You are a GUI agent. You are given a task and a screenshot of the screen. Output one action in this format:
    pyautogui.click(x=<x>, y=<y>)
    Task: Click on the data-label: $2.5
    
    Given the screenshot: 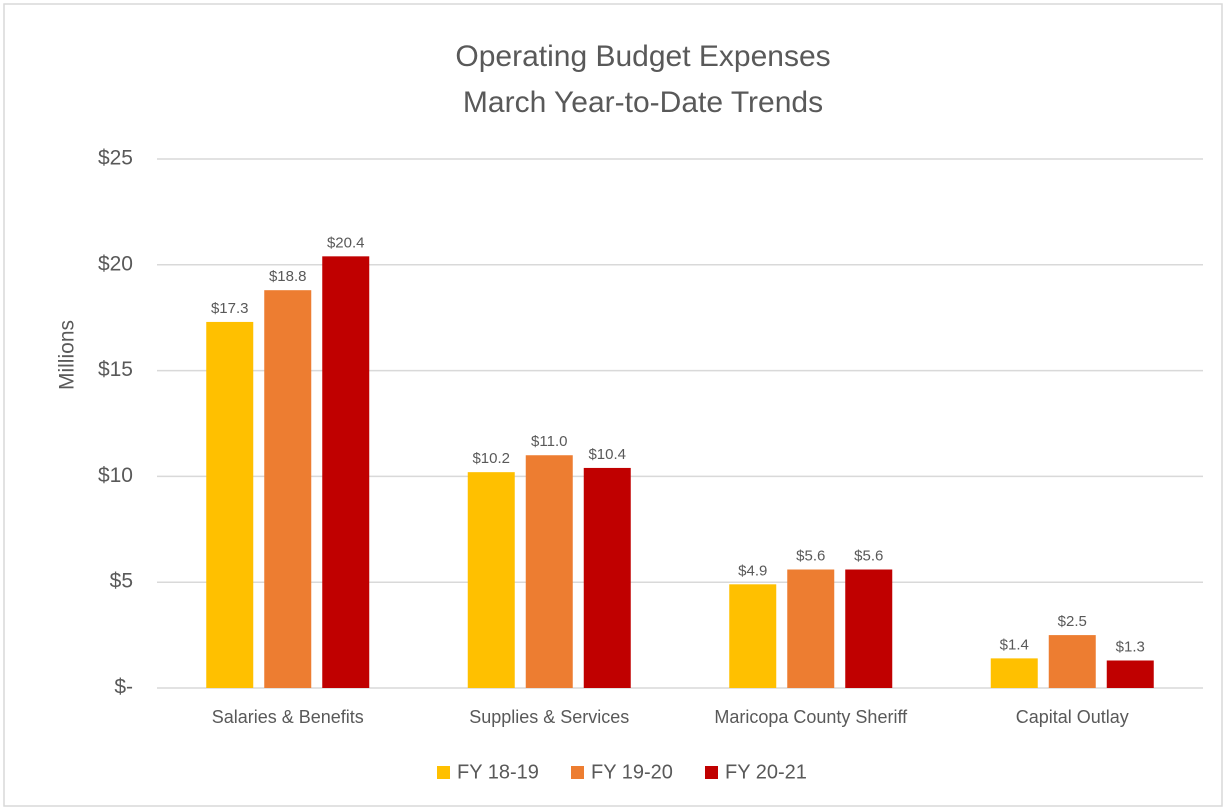 What is the action you would take?
    pyautogui.click(x=1072, y=621)
    